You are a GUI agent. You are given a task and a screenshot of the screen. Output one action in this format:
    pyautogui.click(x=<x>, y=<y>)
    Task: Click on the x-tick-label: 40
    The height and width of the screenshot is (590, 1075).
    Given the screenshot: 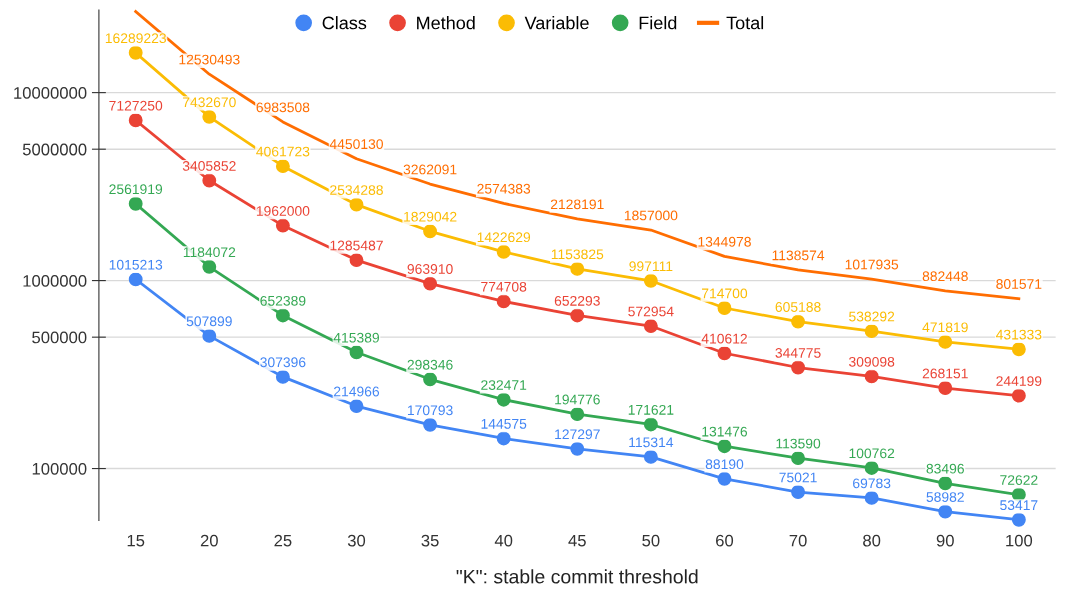 What is the action you would take?
    pyautogui.click(x=503, y=540)
    